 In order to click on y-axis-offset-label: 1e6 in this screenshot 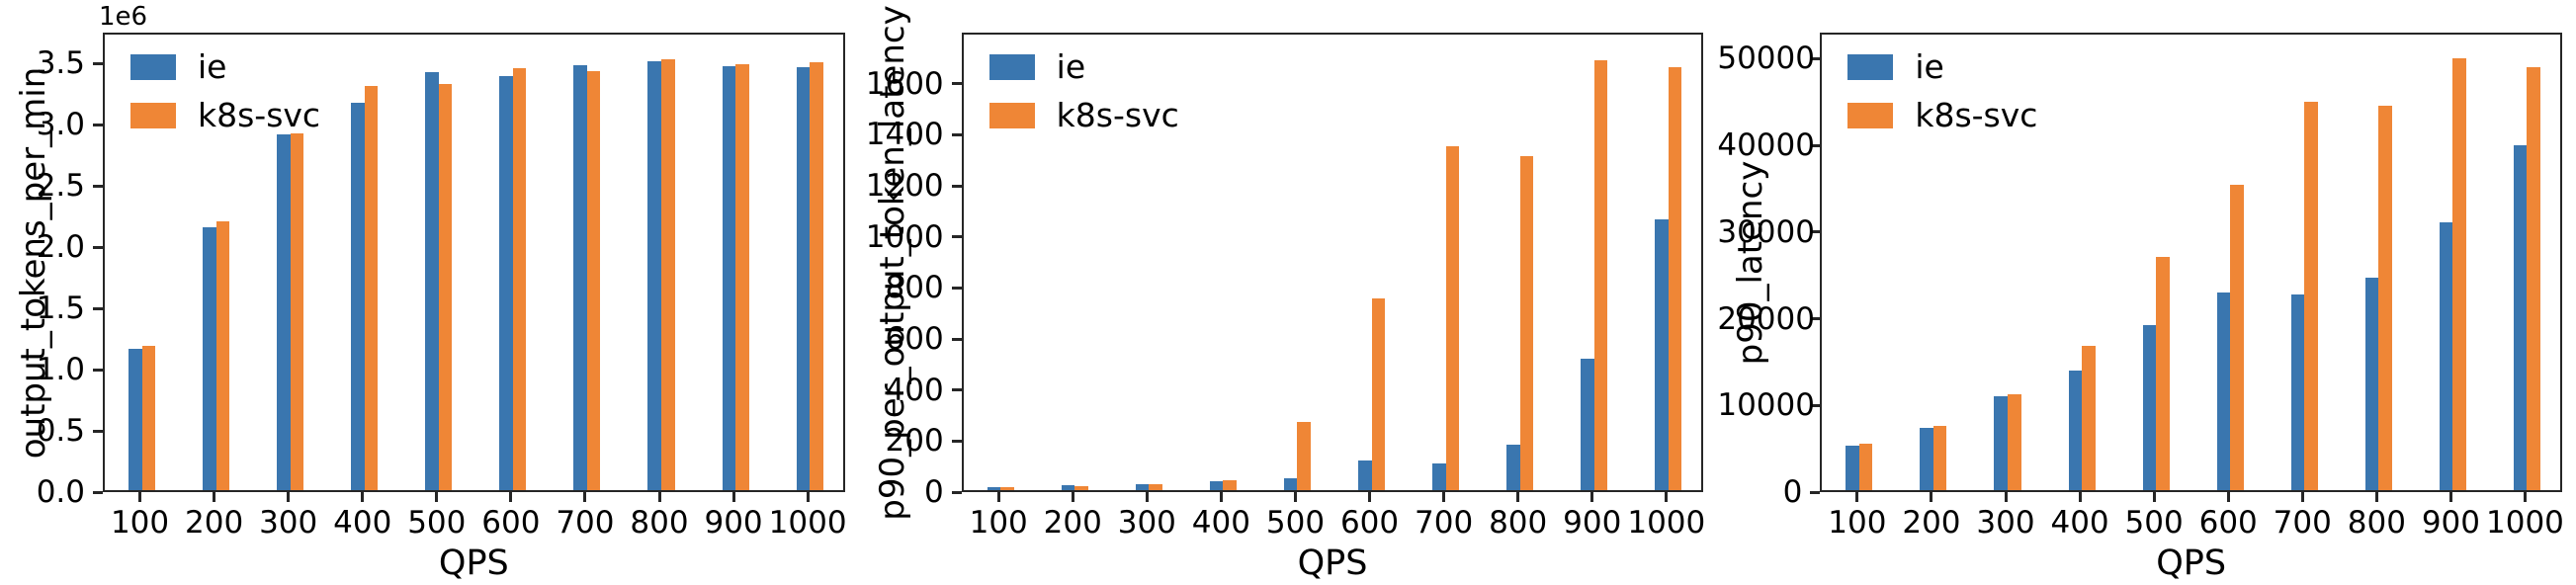, I will do `click(123, 17)`.